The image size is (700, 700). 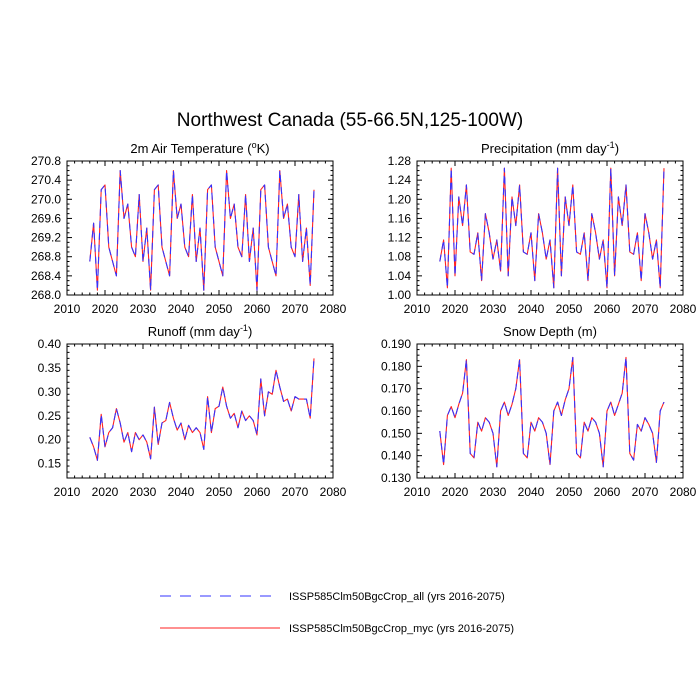 What do you see at coordinates (50, 368) in the screenshot?
I see `y-tick-label: 0.35` at bounding box center [50, 368].